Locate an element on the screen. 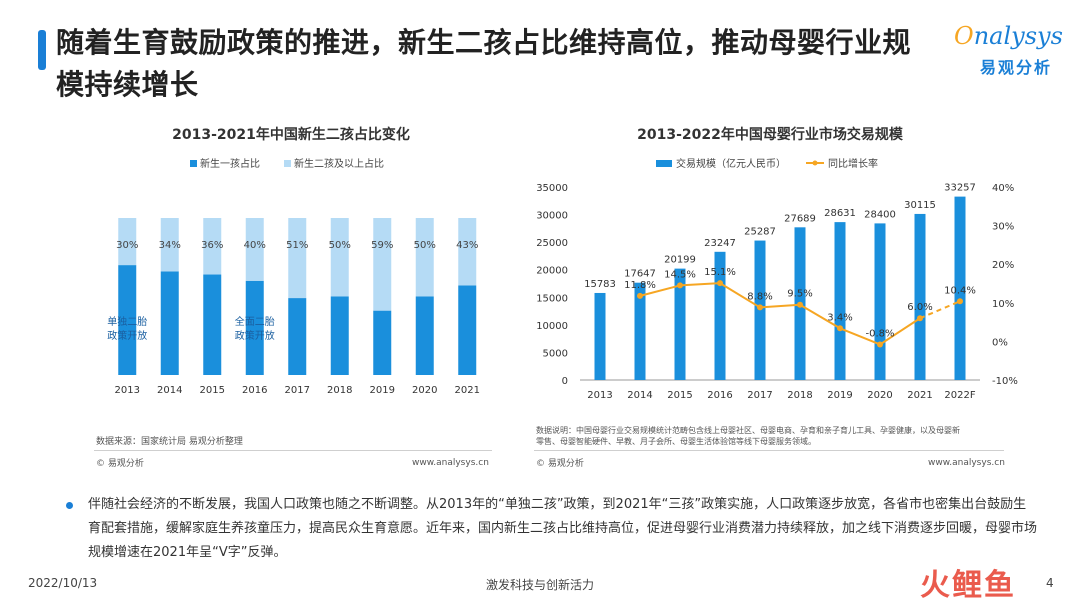 The image size is (1080, 608). bar-label-2014: 17647 is located at coordinates (640, 274).